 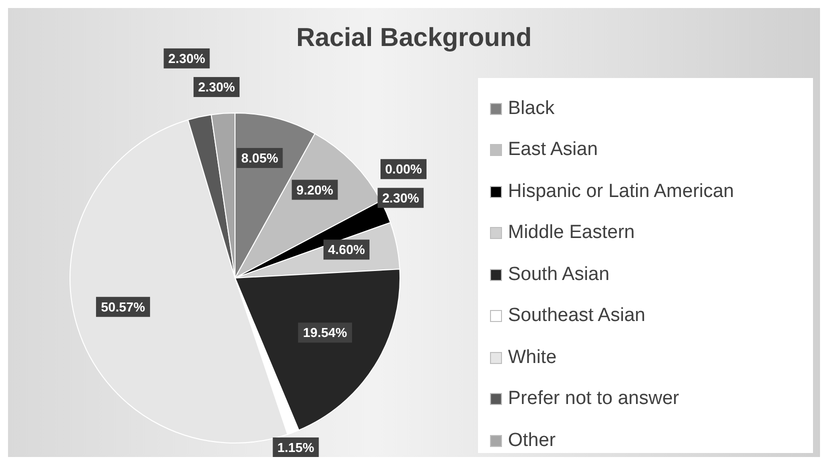 I want to click on data-label: 50.57%, so click(x=123, y=306).